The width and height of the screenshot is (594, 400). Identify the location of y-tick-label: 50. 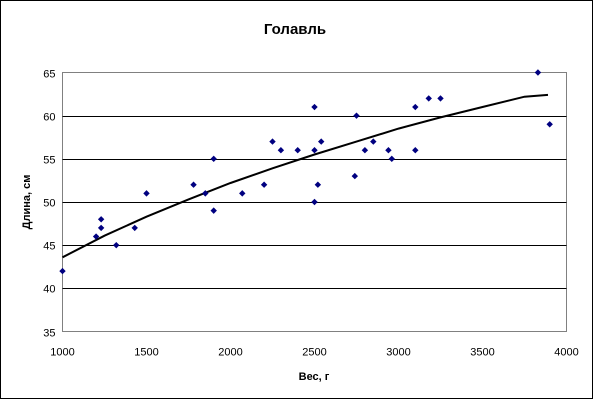
(49, 204).